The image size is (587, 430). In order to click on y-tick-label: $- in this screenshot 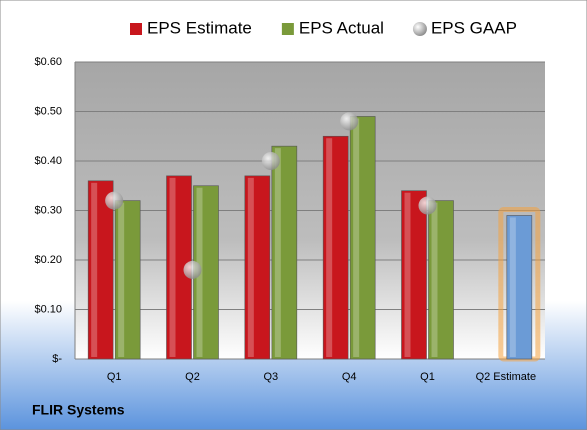, I will do `click(57, 359)`.